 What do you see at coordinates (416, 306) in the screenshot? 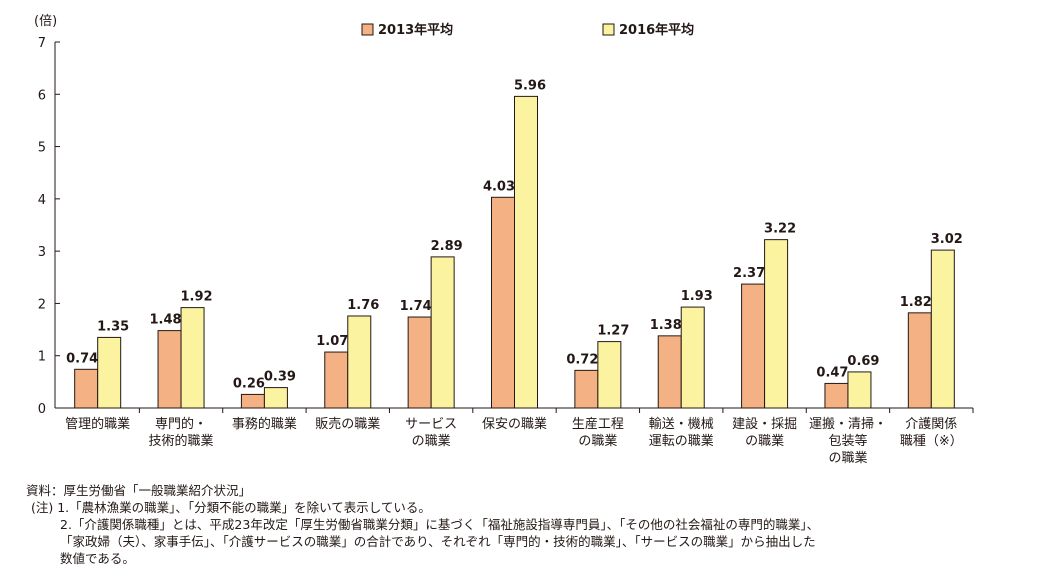
I see `data-label-2013: 1.74` at bounding box center [416, 306].